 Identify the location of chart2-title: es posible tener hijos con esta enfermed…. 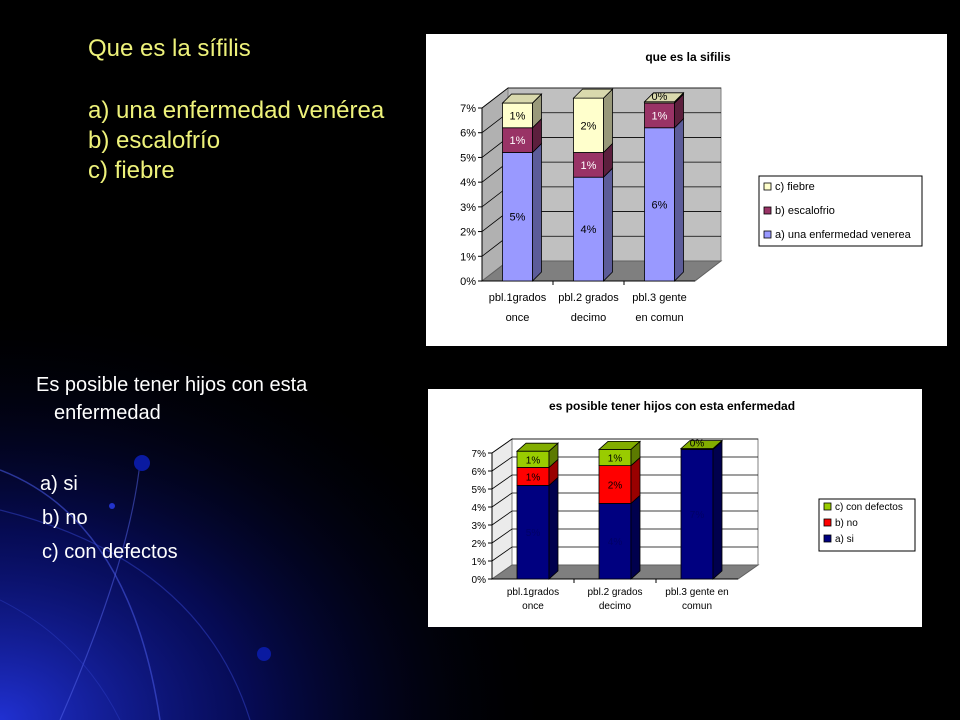
(672, 406).